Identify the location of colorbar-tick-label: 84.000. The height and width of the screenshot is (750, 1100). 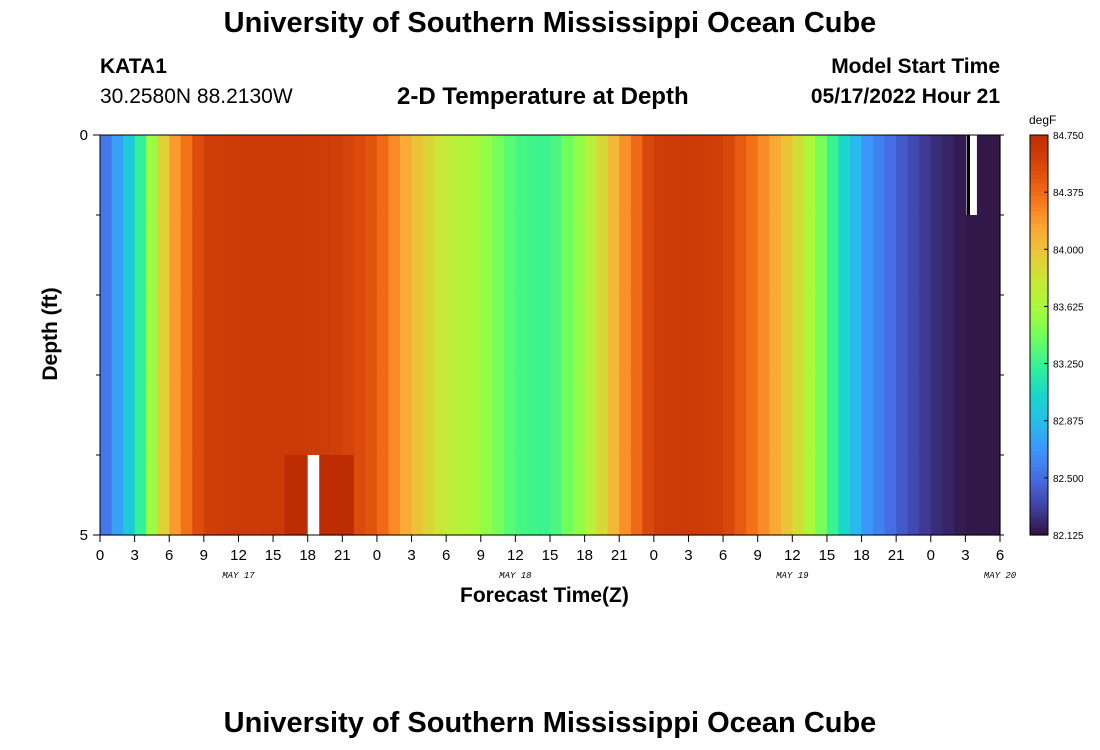
(1068, 250).